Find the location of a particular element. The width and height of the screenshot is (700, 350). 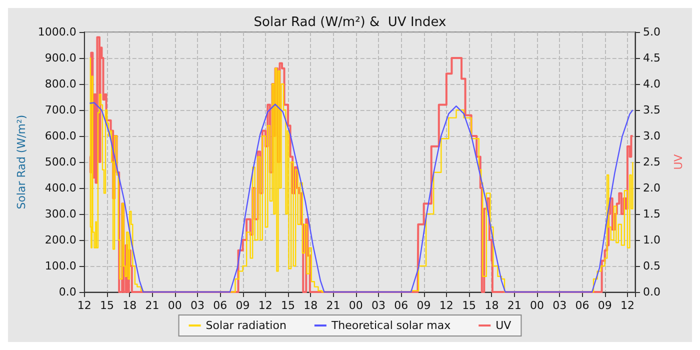

y2-tick-label: 3.0 is located at coordinates (651, 136).